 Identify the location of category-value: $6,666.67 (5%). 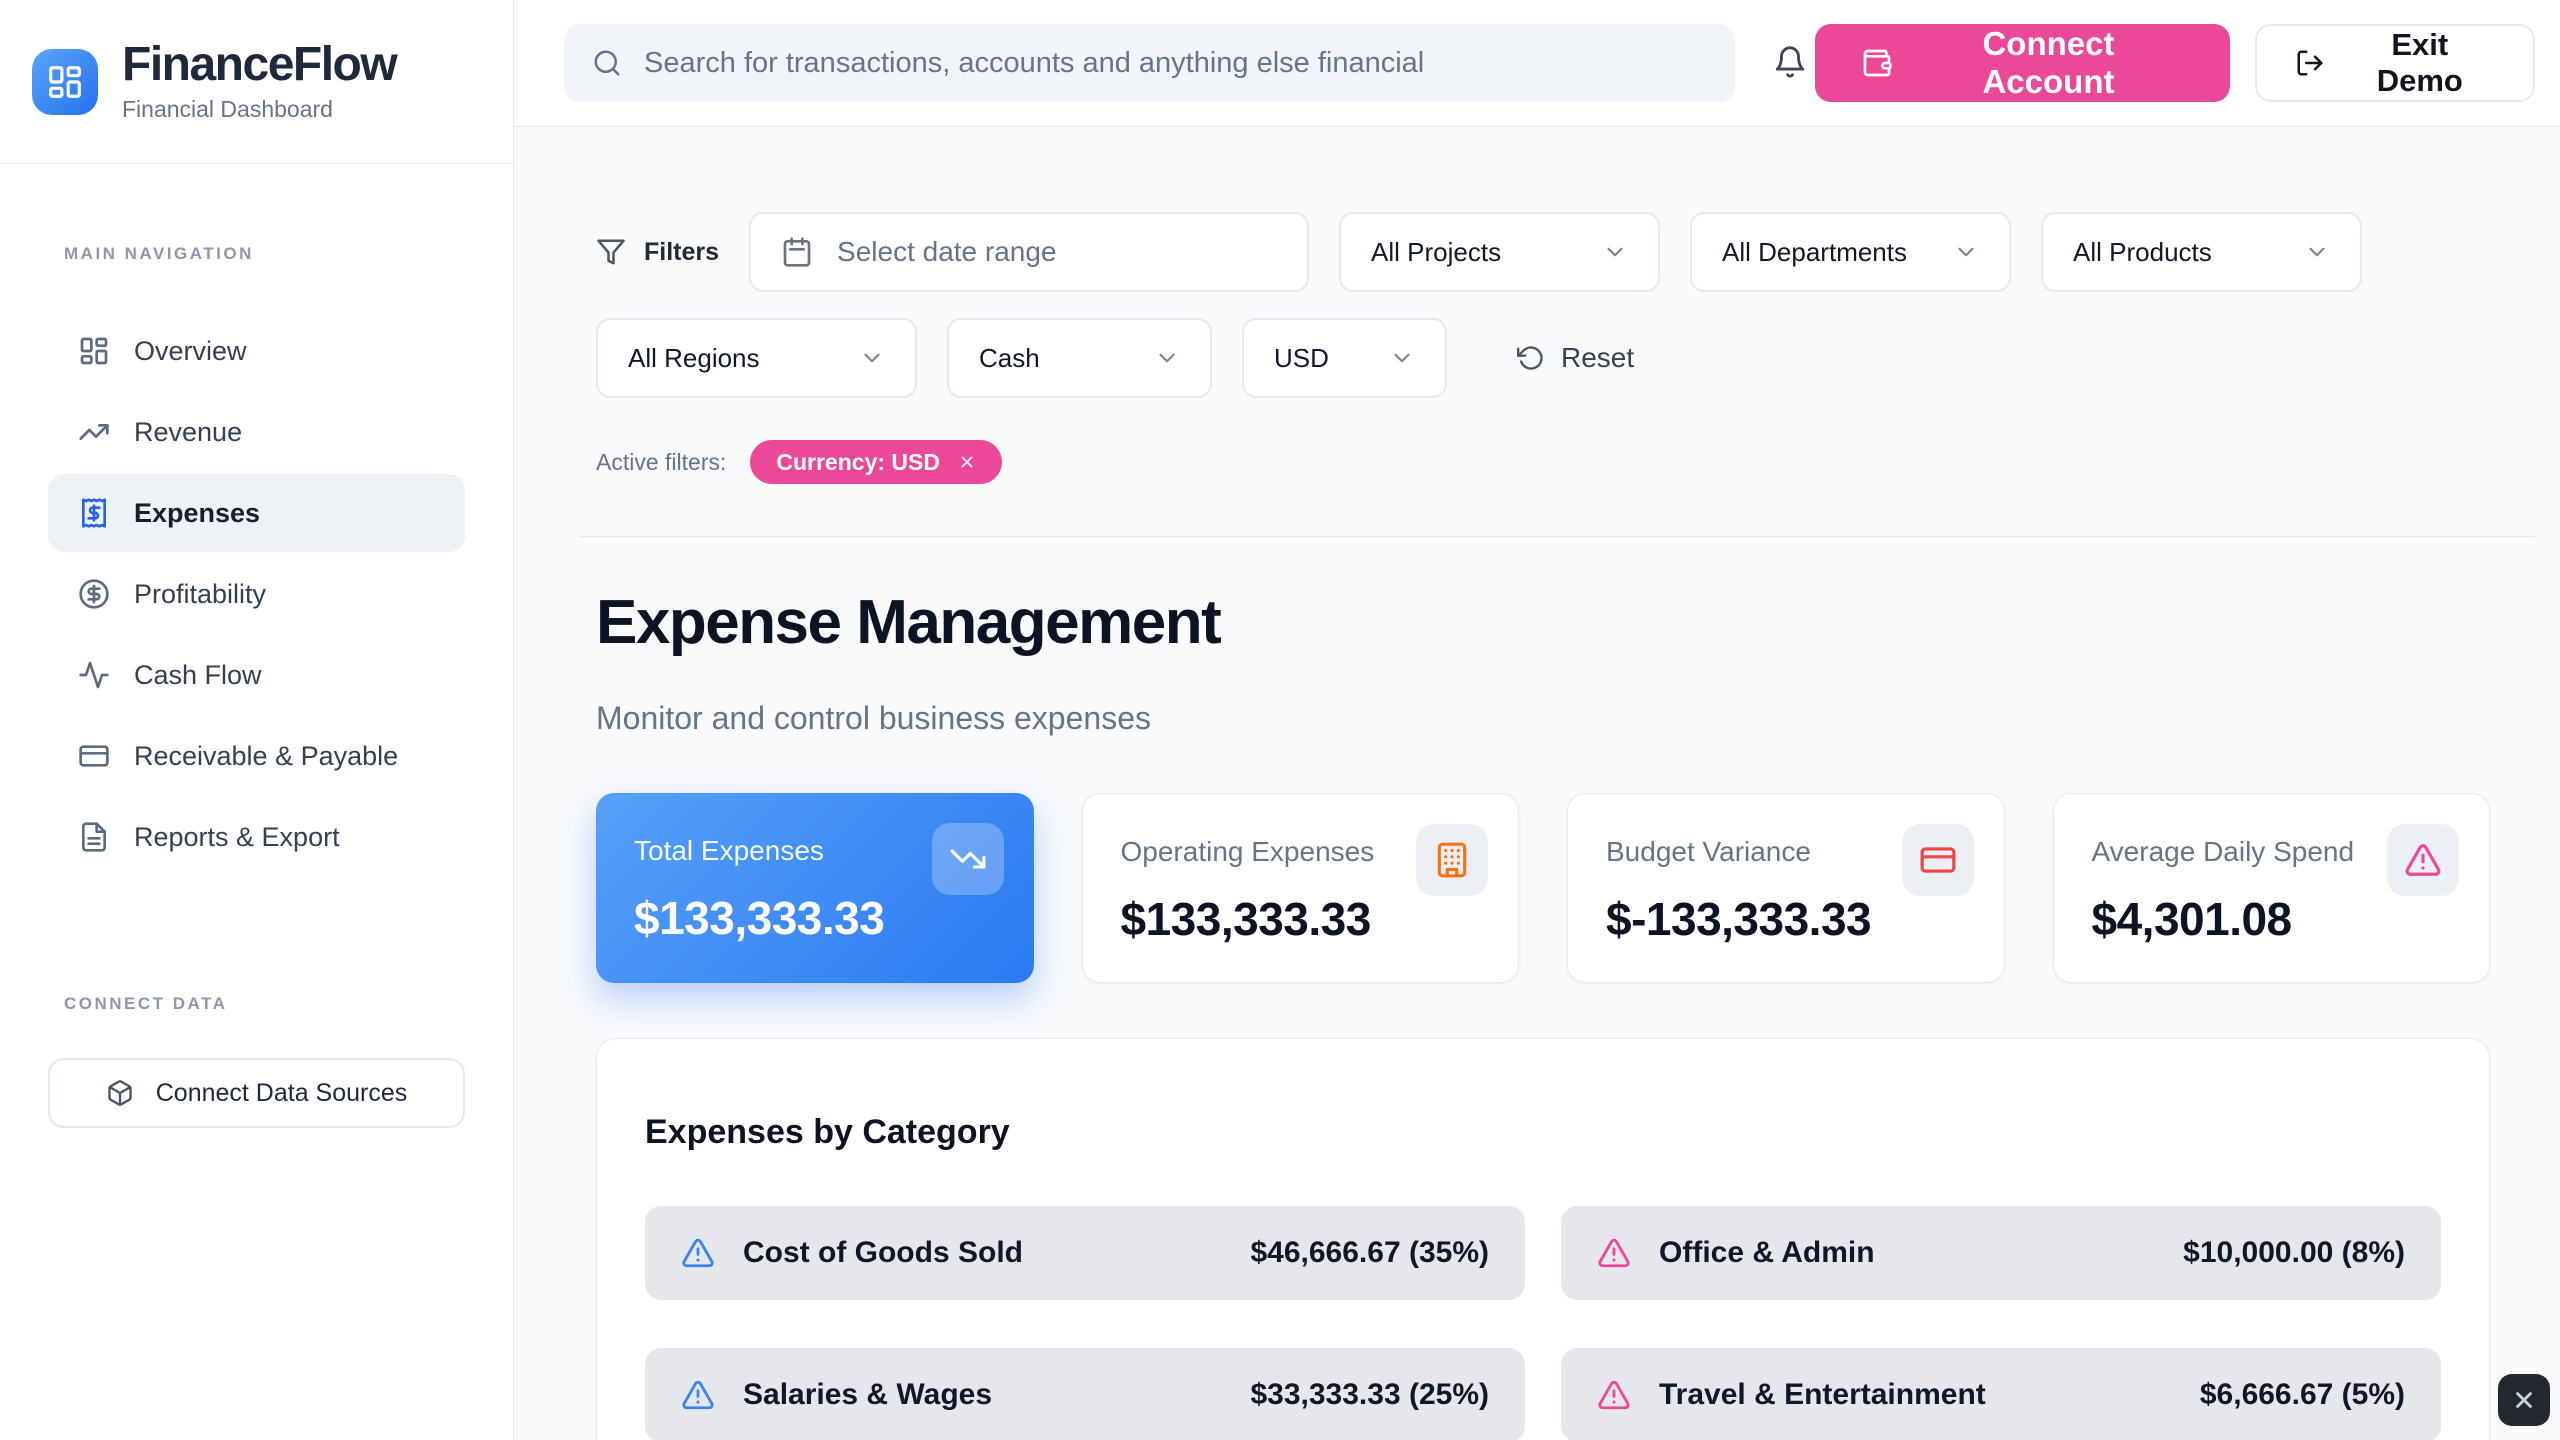
(2302, 1394).